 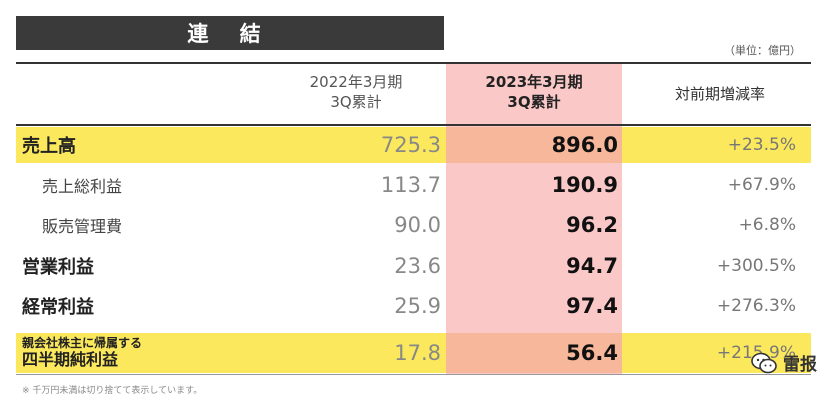 What do you see at coordinates (82, 343) in the screenshot?
I see `row-label-line1: 親会社株主に帰属する` at bounding box center [82, 343].